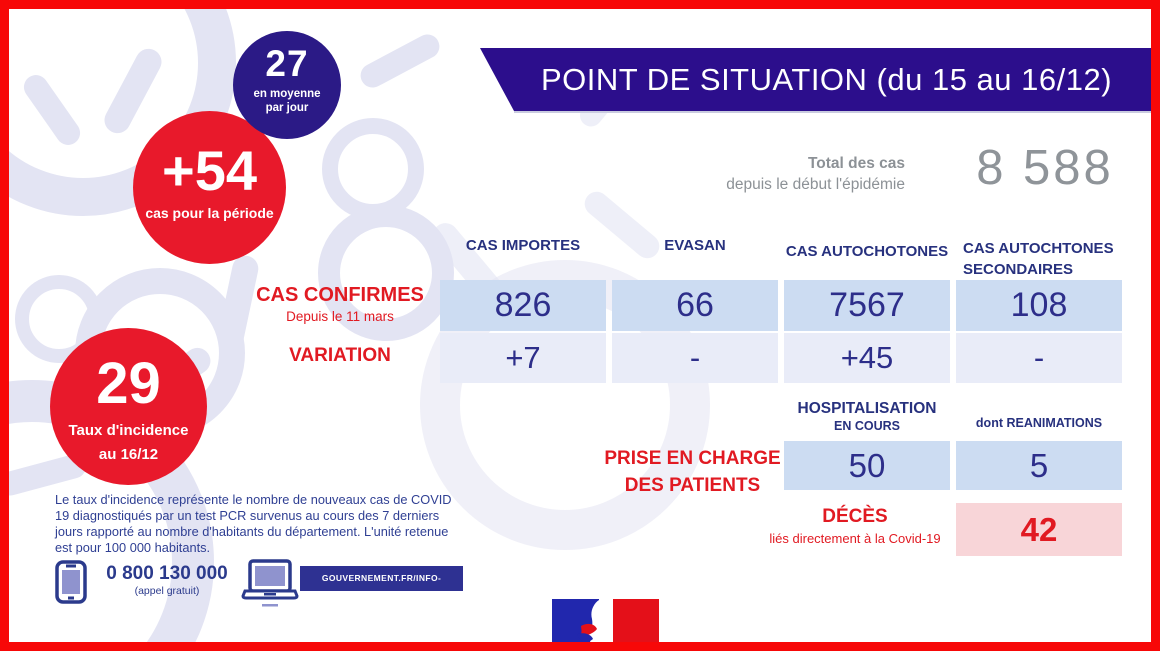  What do you see at coordinates (1039, 465) in the screenshot?
I see `reanimations-value: 5` at bounding box center [1039, 465].